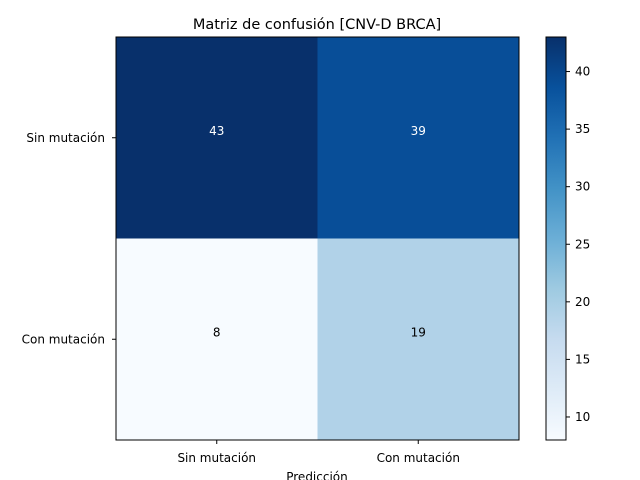 The image size is (640, 480). Describe the element at coordinates (582, 187) in the screenshot. I see `colorbar-tick-label: 30` at that location.